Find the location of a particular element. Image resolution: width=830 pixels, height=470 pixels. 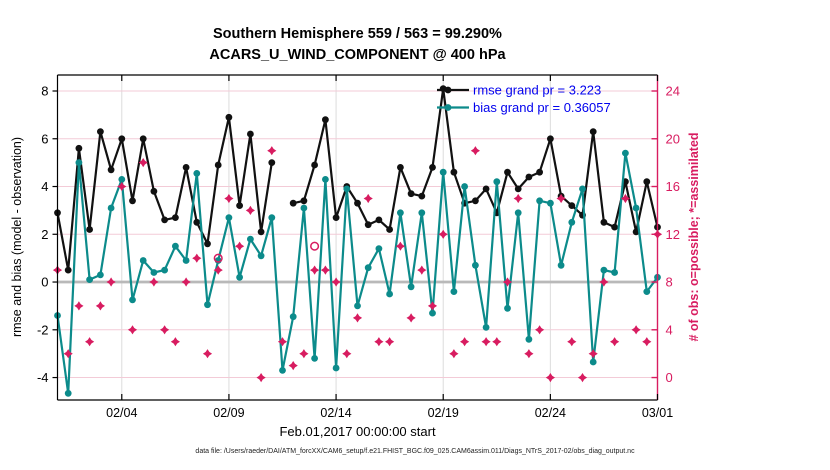

title-line1: Southern Hemisphere 559 / 563 = 99.290% is located at coordinates (357, 34).